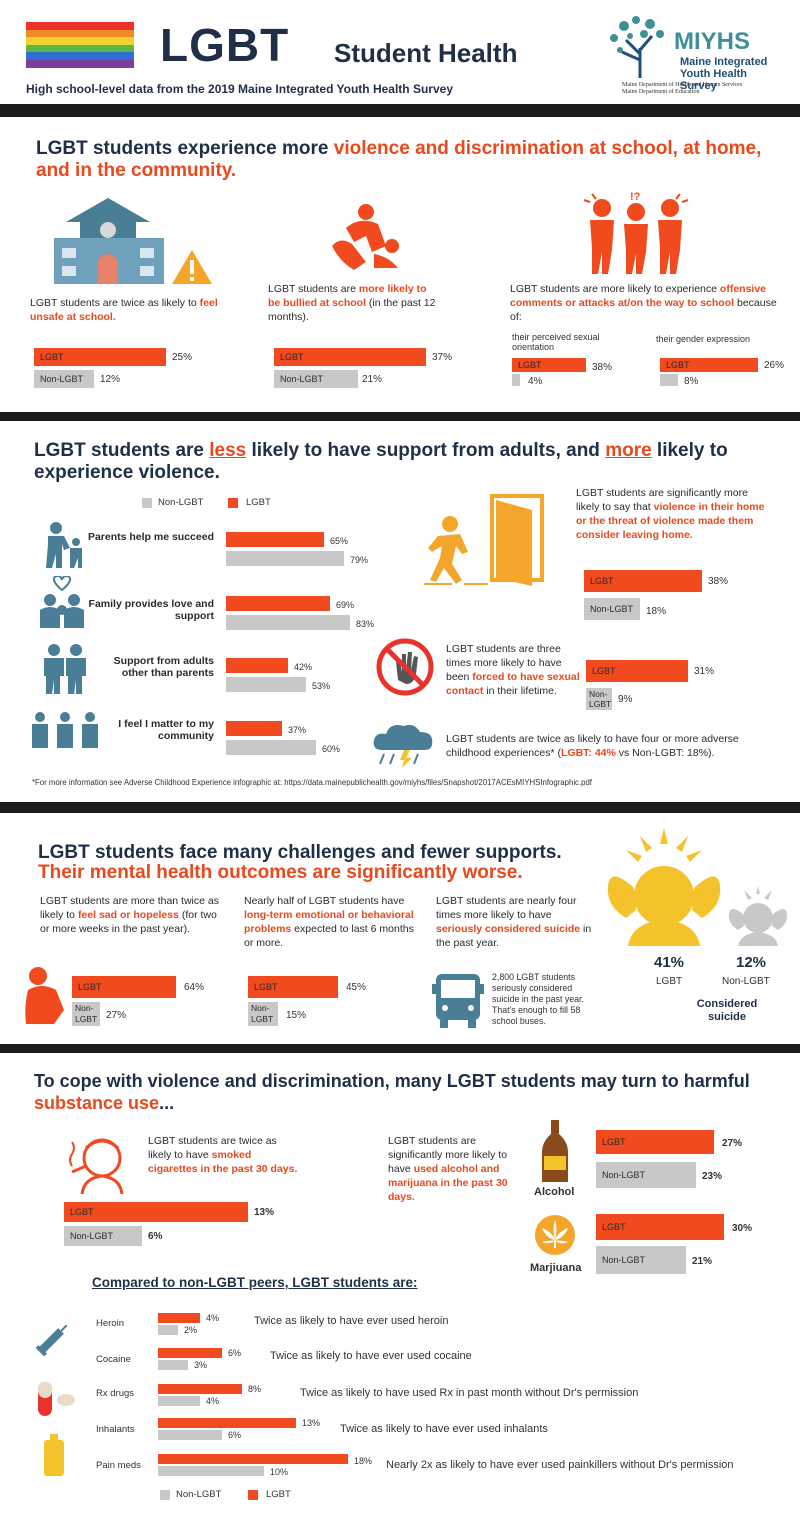 The height and width of the screenshot is (1515, 800). I want to click on expression-non-bar, so click(669, 380).